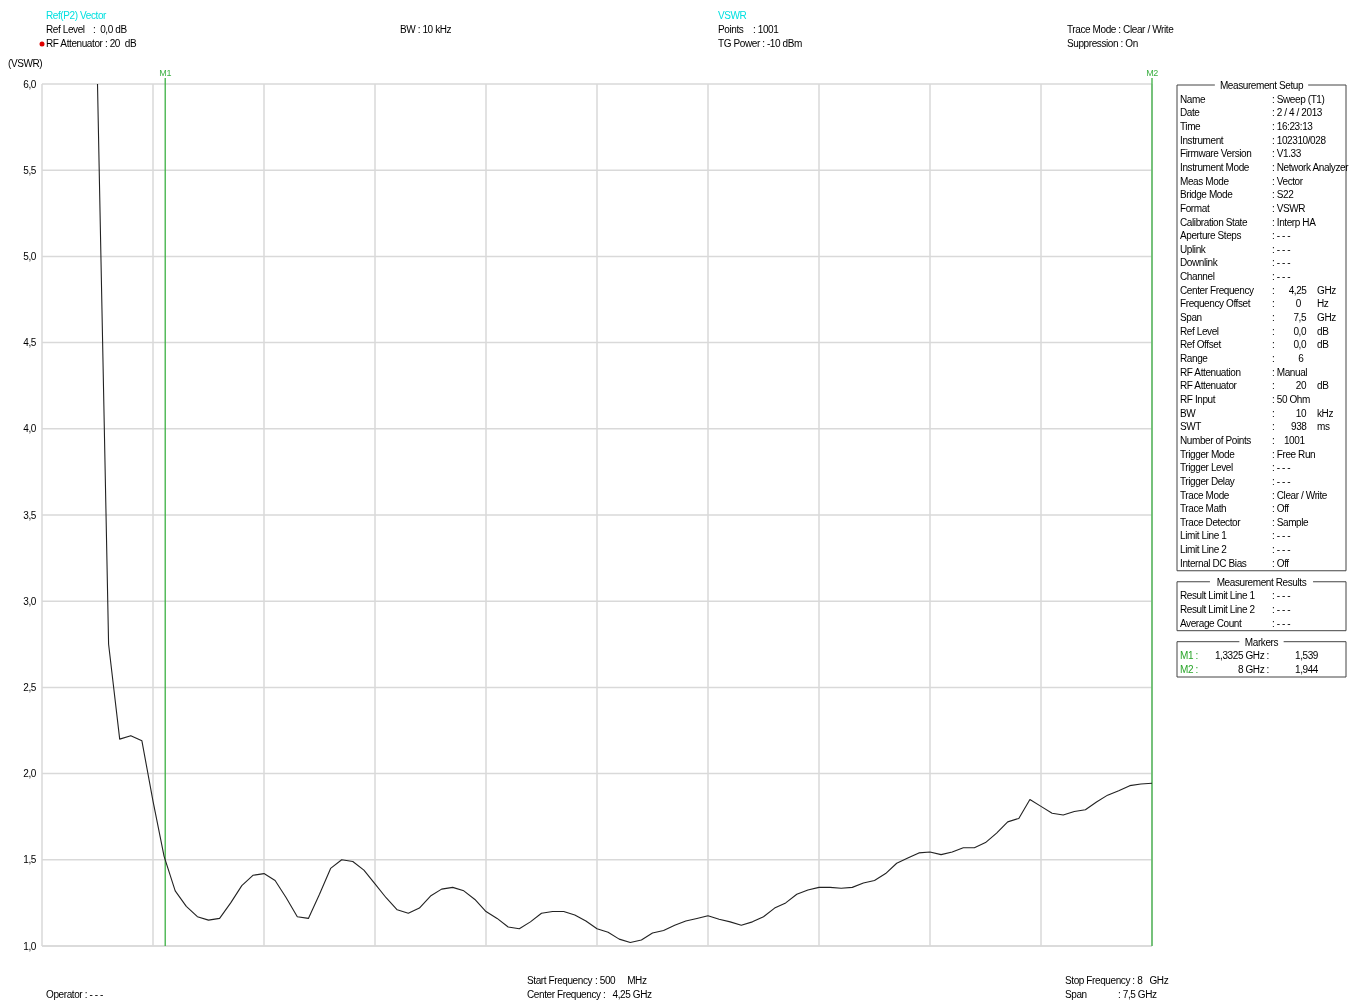 The width and height of the screenshot is (1353, 1003). I want to click on text: M2, so click(1152, 73).